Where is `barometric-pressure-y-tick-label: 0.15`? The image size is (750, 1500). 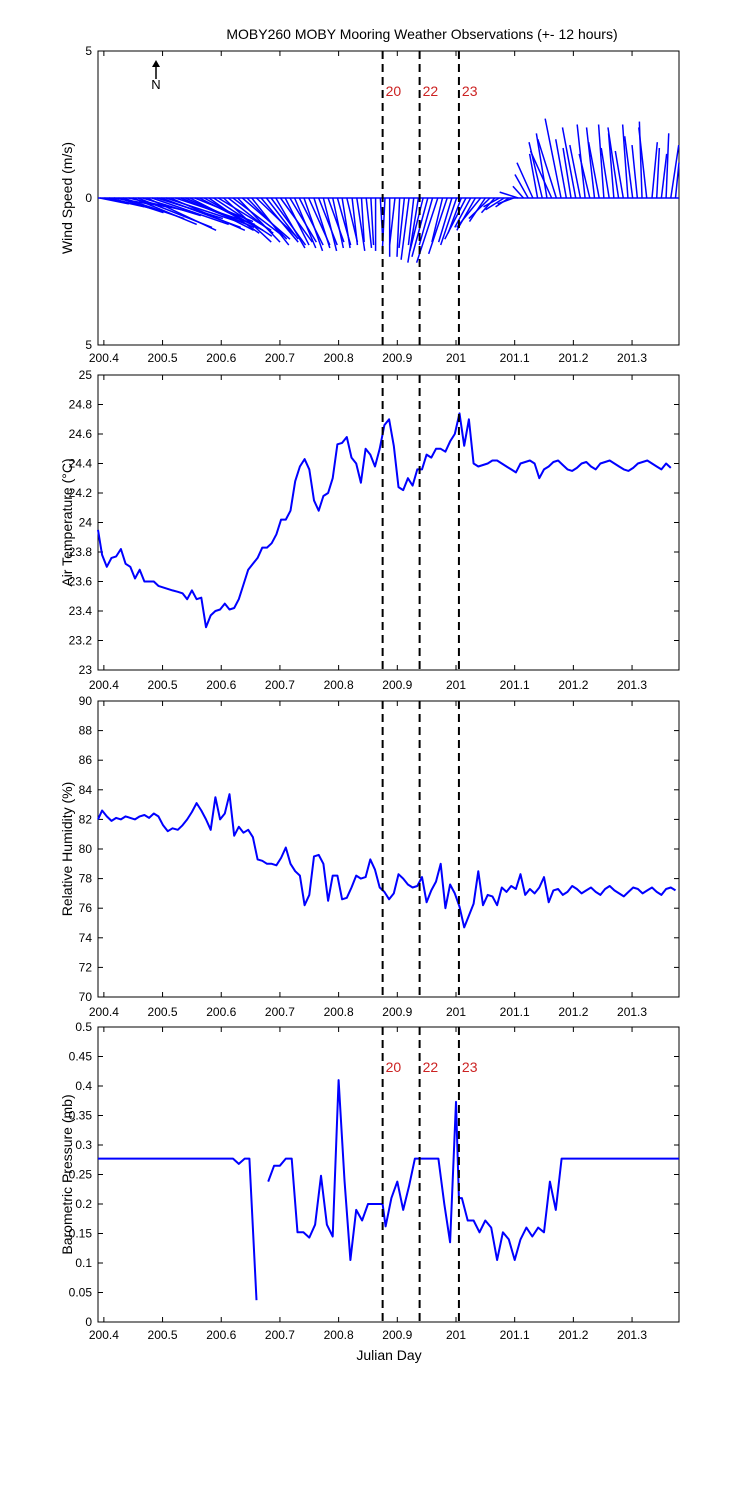
barometric-pressure-y-tick-label: 0.15 is located at coordinates (81, 1234).